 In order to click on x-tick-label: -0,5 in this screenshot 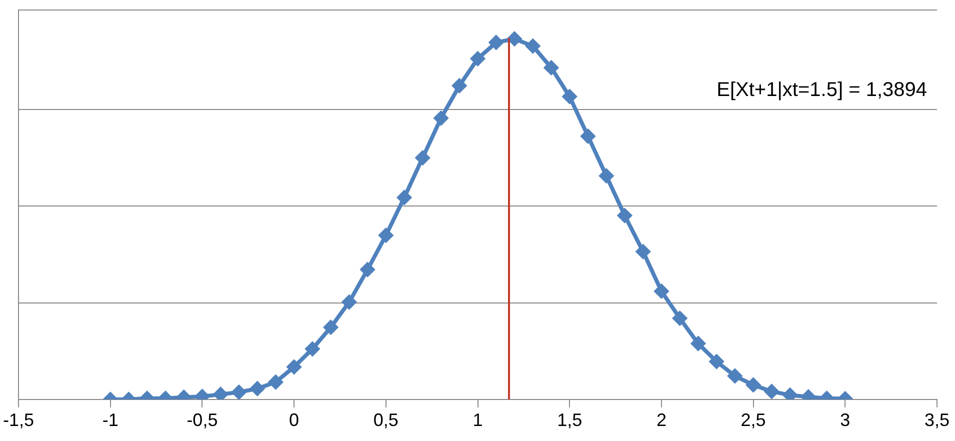, I will do `click(202, 420)`.